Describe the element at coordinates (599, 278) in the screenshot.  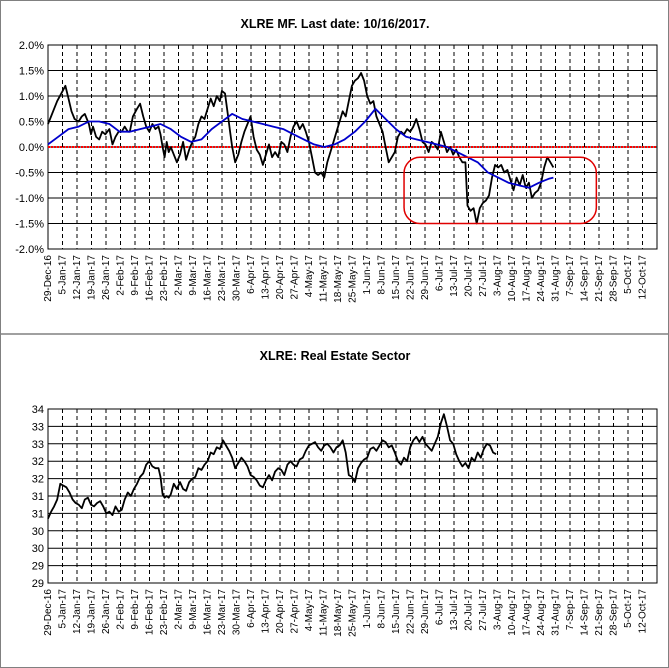
I see `x-tick-label: 21-Sep-17` at that location.